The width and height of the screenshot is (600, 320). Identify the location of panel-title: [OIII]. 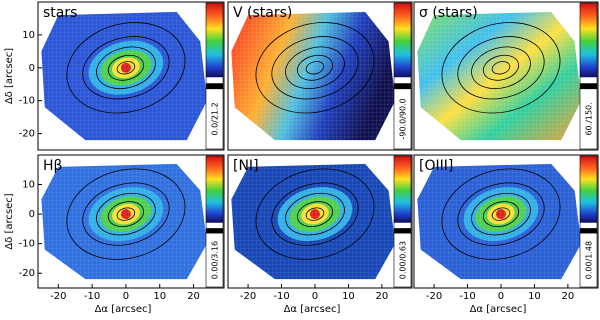
(436, 166).